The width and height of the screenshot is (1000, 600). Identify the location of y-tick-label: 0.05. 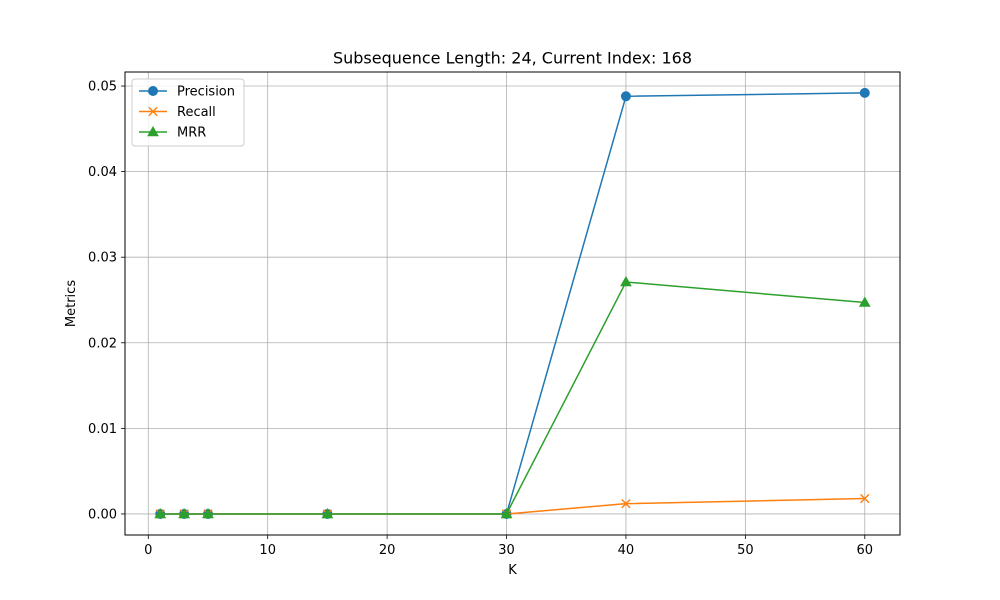
(102, 87).